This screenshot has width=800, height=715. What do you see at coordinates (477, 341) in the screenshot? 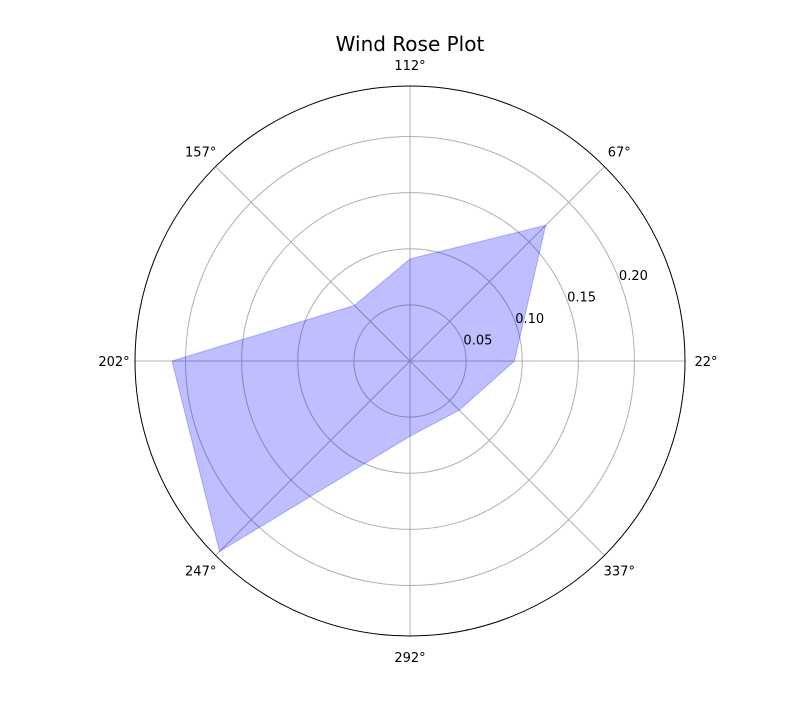
I see `radial-tick-label-1: 0.05` at bounding box center [477, 341].